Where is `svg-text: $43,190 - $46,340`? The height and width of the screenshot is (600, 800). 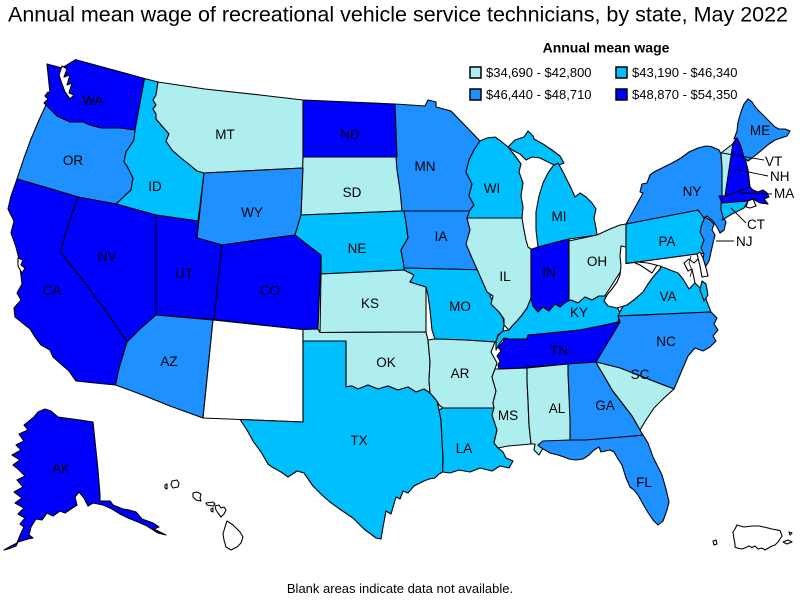
svg-text: $43,190 - $46,340 is located at coordinates (685, 72).